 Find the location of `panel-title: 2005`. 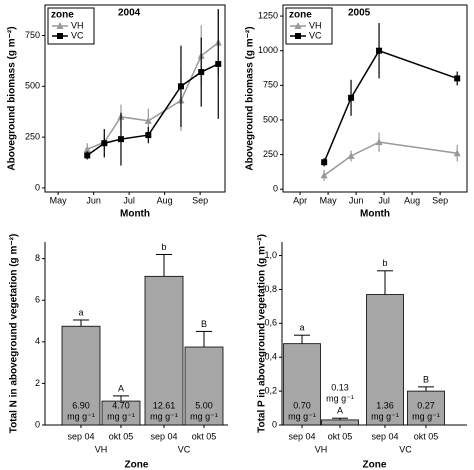

panel-title: 2005 is located at coordinates (359, 13).